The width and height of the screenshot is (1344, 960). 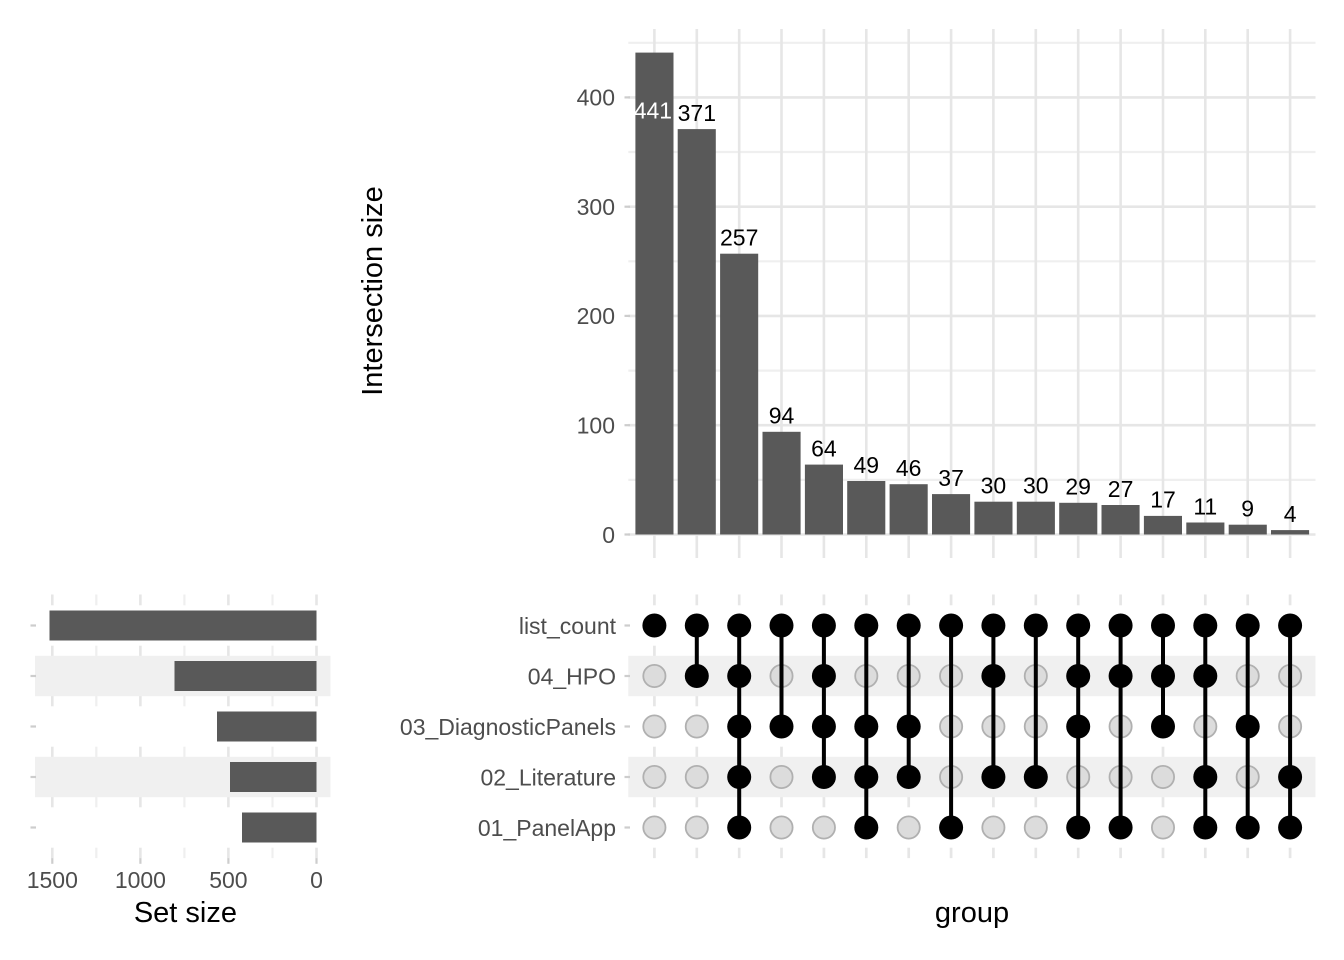 I want to click on svg-text: 64, so click(x=824, y=448).